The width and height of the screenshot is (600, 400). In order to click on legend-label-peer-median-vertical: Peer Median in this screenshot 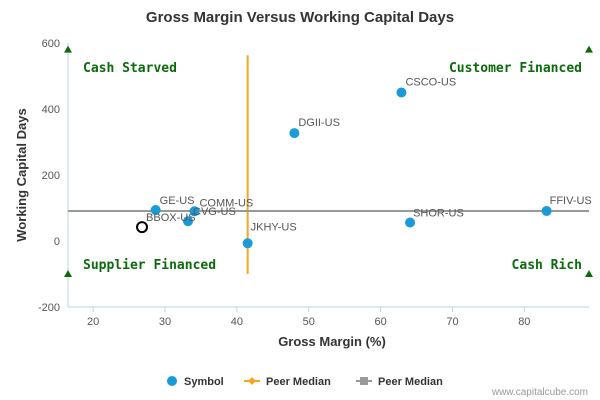, I will do `click(298, 382)`.